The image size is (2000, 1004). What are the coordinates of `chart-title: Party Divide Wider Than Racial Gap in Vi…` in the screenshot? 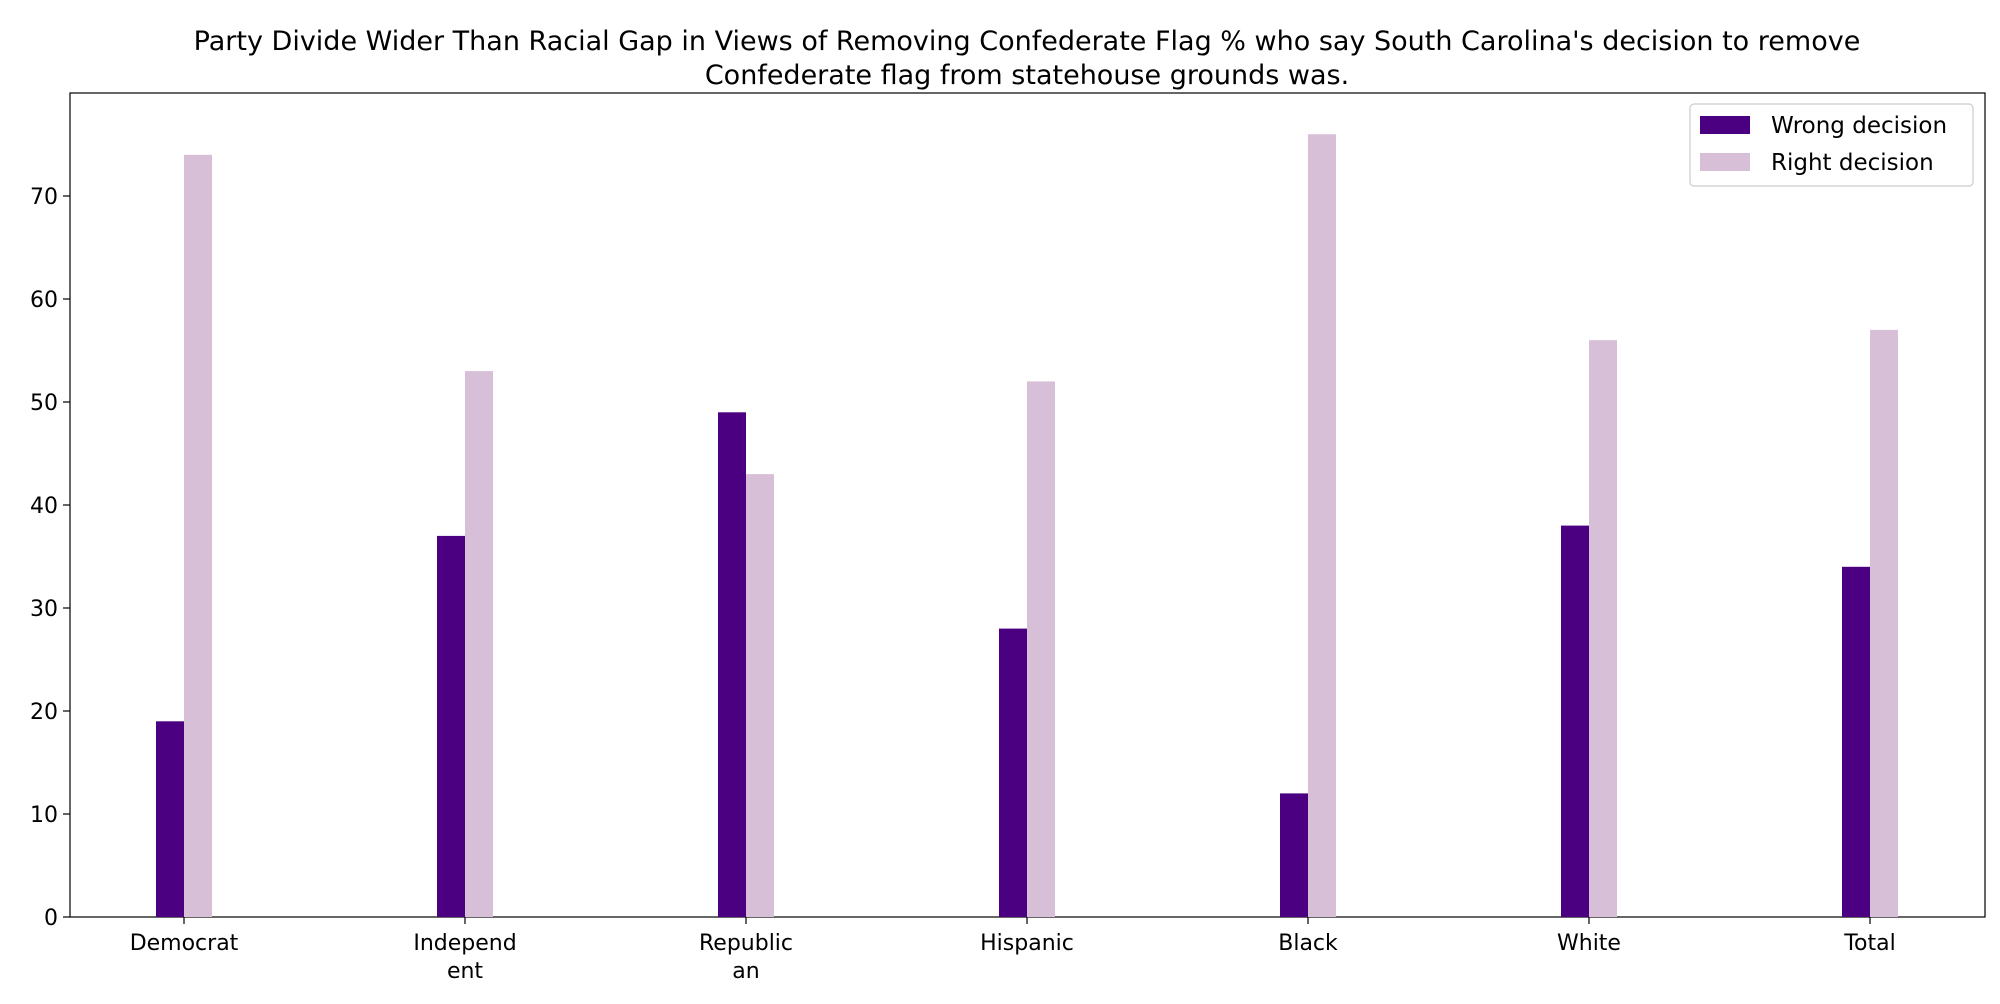 It's located at (1027, 58).